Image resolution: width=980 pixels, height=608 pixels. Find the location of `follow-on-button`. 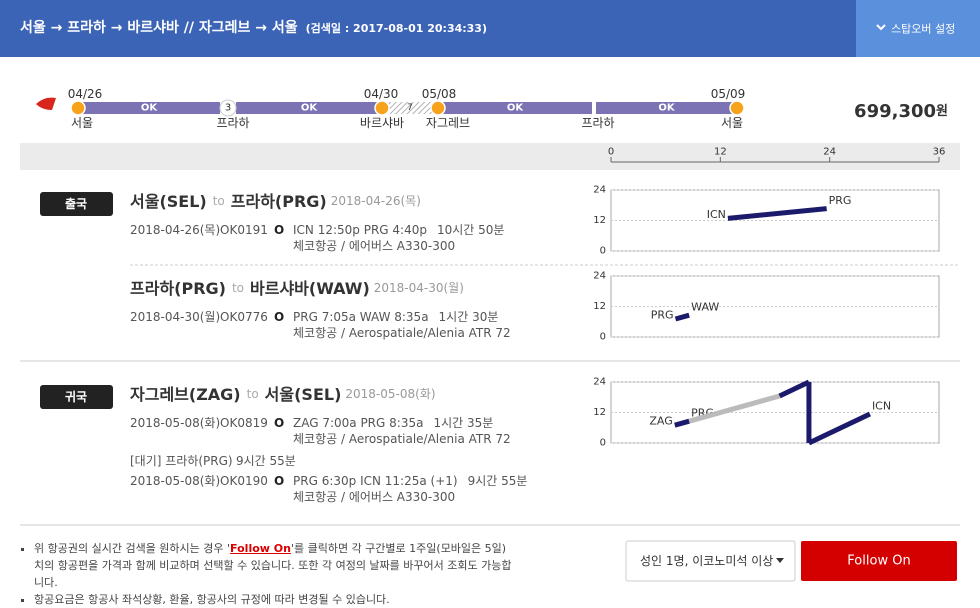

follow-on-button is located at coordinates (879, 561).